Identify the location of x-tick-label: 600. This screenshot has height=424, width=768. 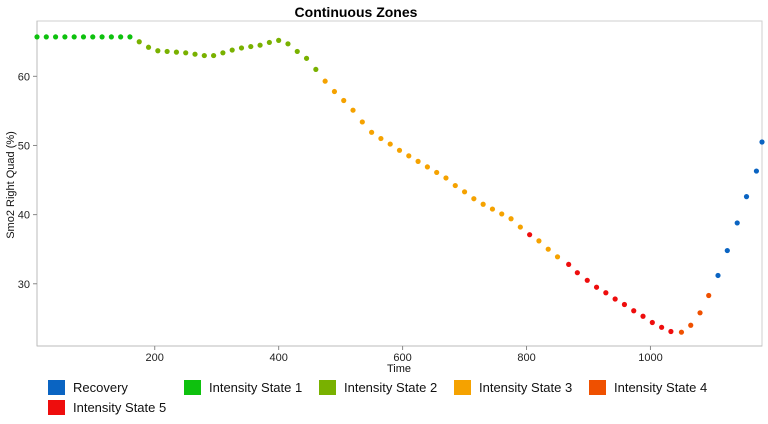
(402, 358).